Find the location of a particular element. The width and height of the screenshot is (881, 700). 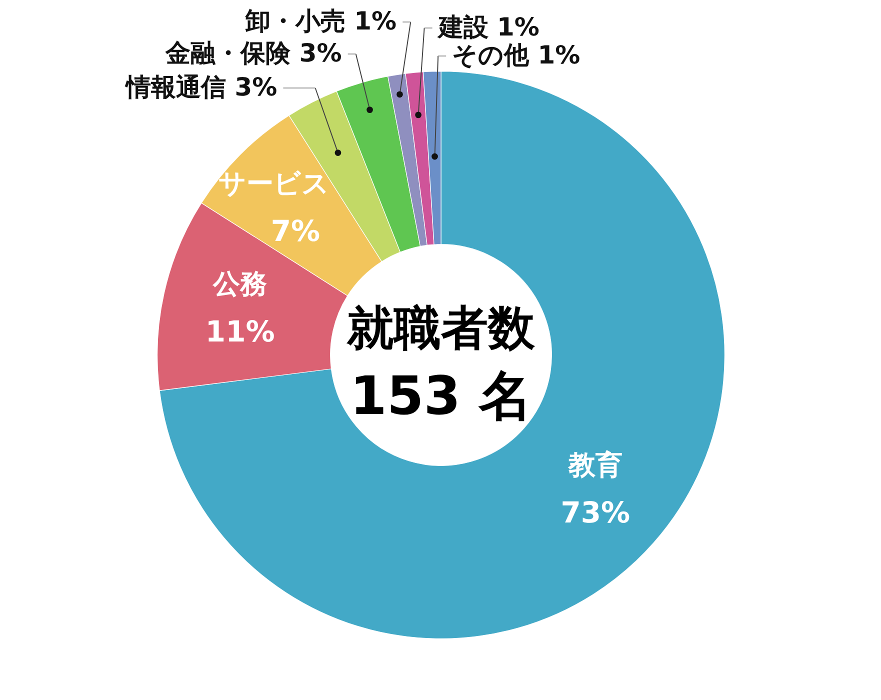

slice-label: サービス is located at coordinates (274, 184).